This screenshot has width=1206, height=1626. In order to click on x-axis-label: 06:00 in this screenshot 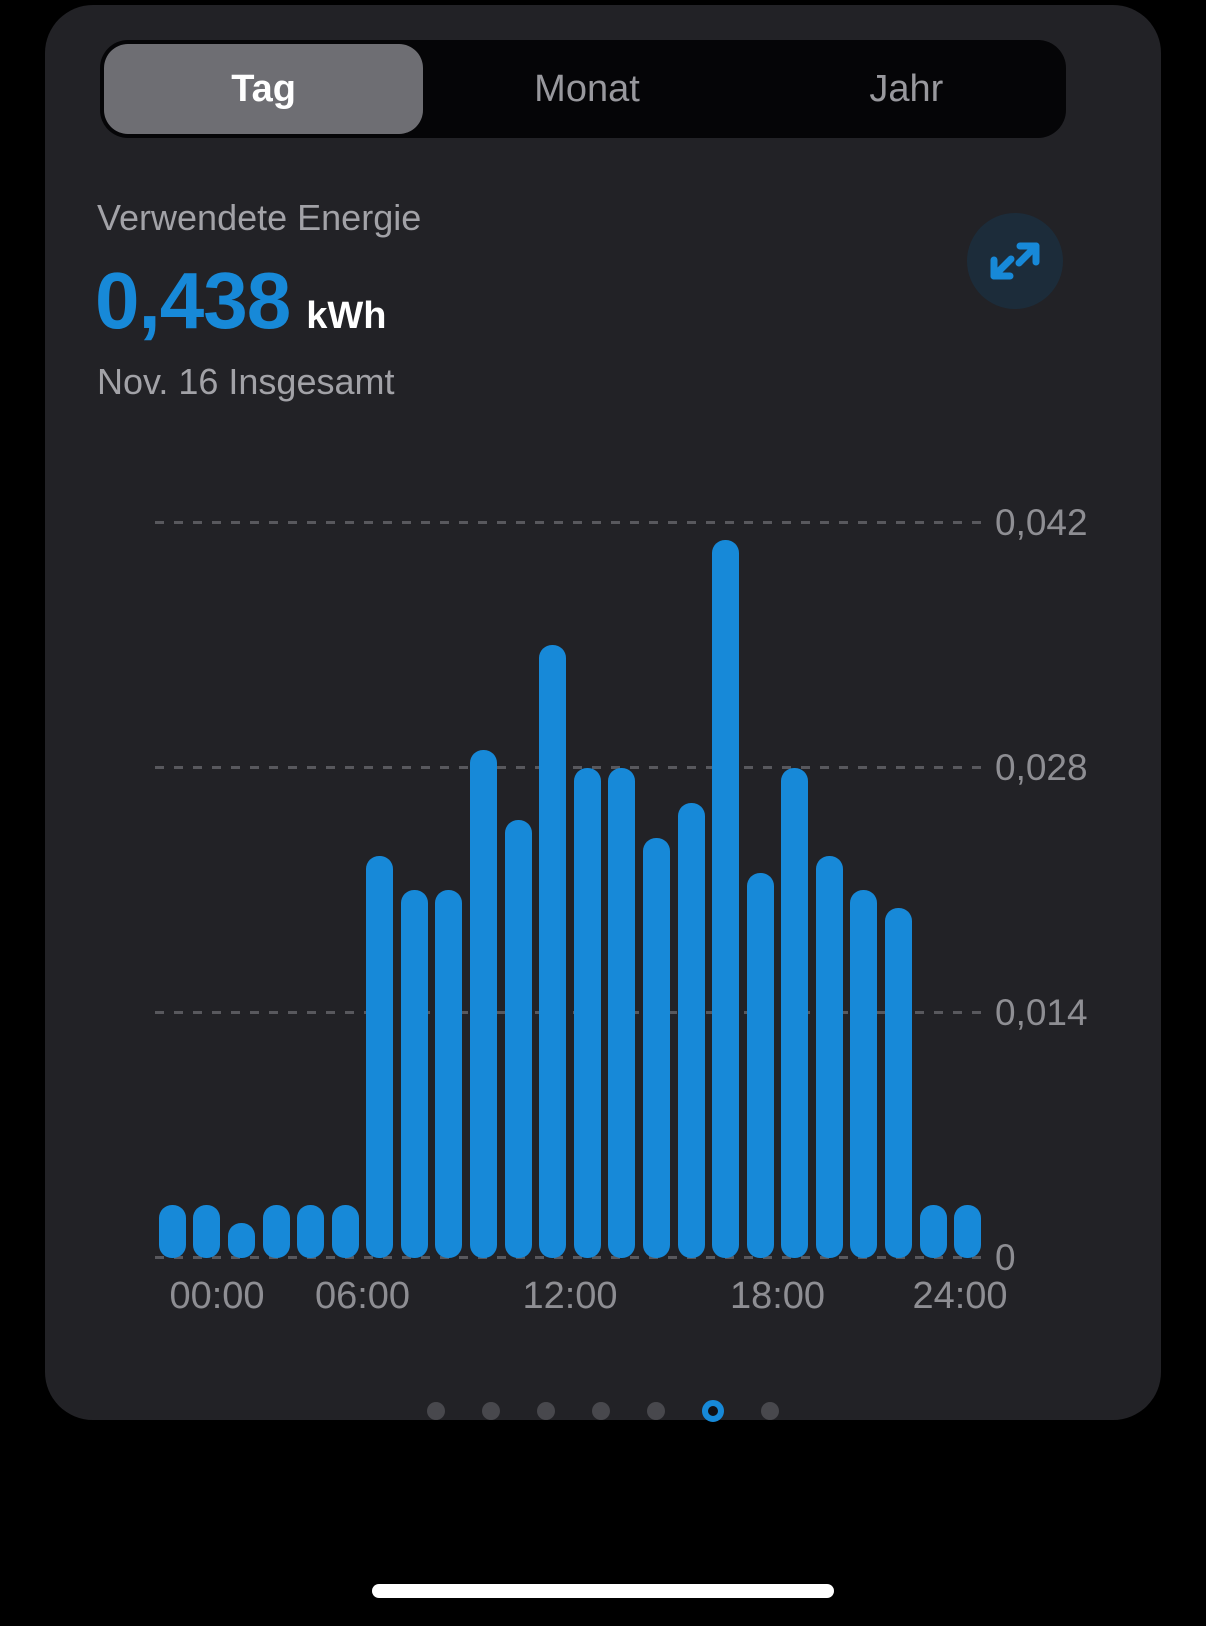, I will do `click(362, 1296)`.